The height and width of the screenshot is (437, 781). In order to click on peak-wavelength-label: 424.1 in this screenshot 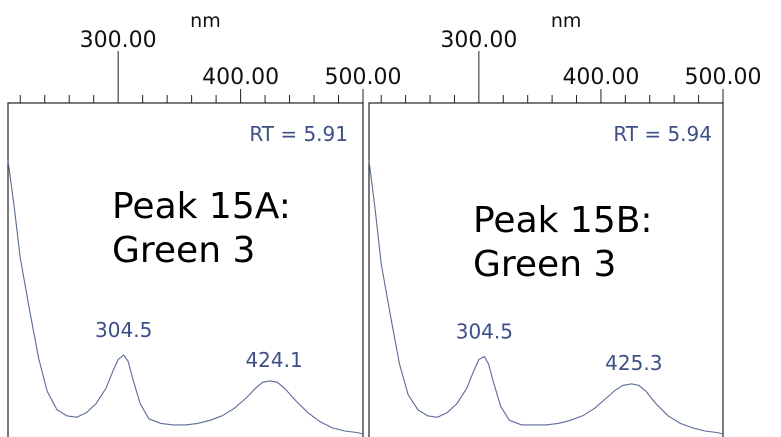, I will do `click(273, 360)`.